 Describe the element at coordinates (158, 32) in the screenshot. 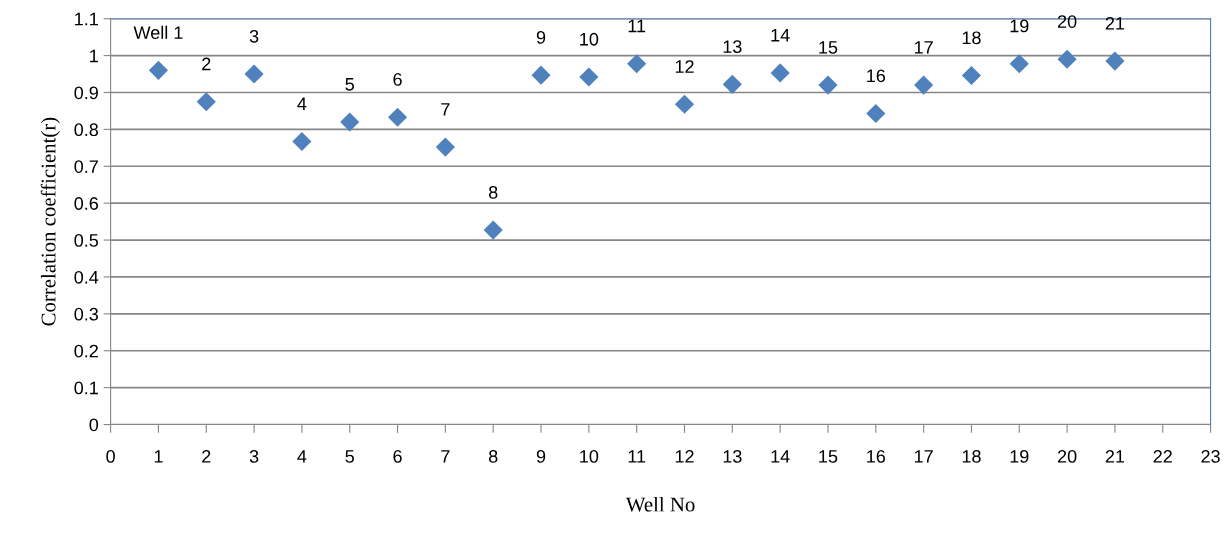

I see `annotation: Well 1` at that location.